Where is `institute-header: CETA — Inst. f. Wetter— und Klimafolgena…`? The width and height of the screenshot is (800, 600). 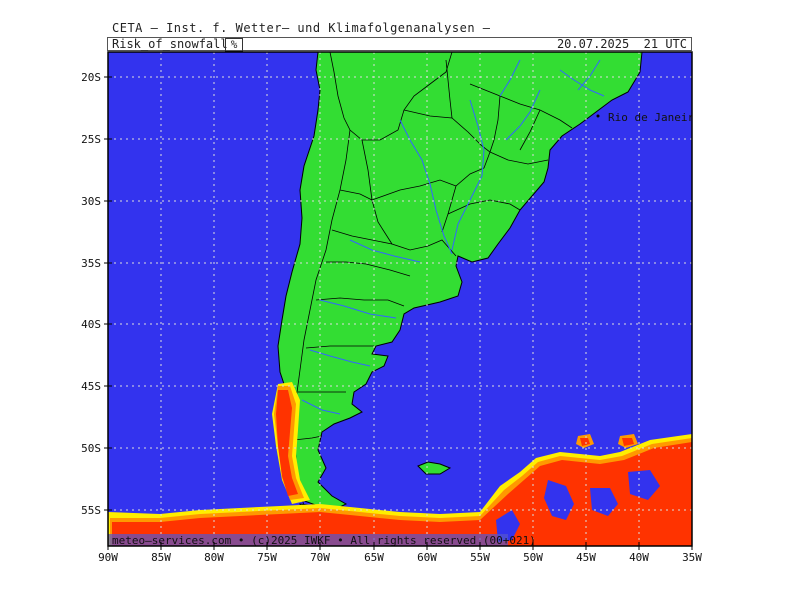 institute-header: CETA — Inst. f. Wetter— und Klimafolgena… is located at coordinates (301, 28).